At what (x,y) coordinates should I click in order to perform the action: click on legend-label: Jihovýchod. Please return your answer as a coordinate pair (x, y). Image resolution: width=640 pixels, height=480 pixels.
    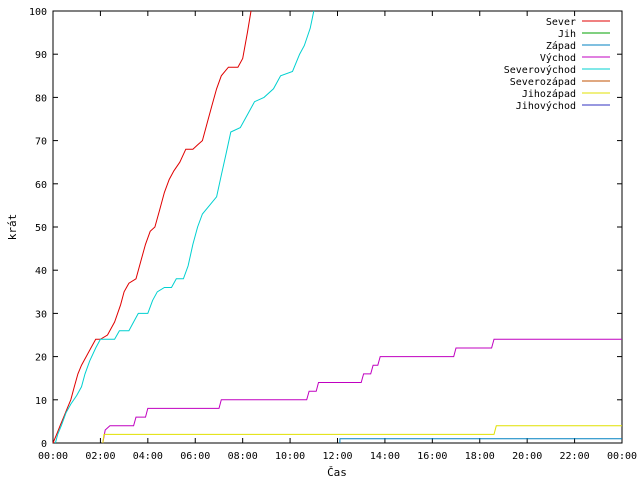
    Looking at the image, I should click on (546, 106).